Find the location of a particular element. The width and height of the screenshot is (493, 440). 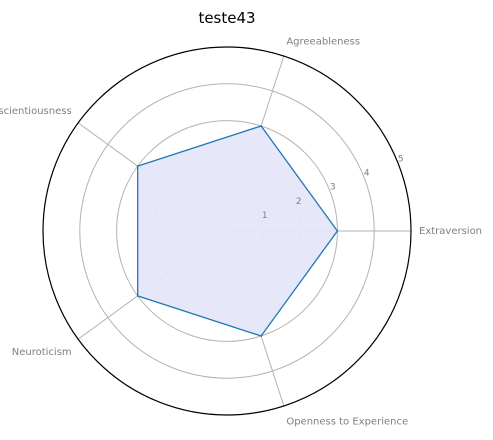

r-tick-label: 4 is located at coordinates (367, 174).